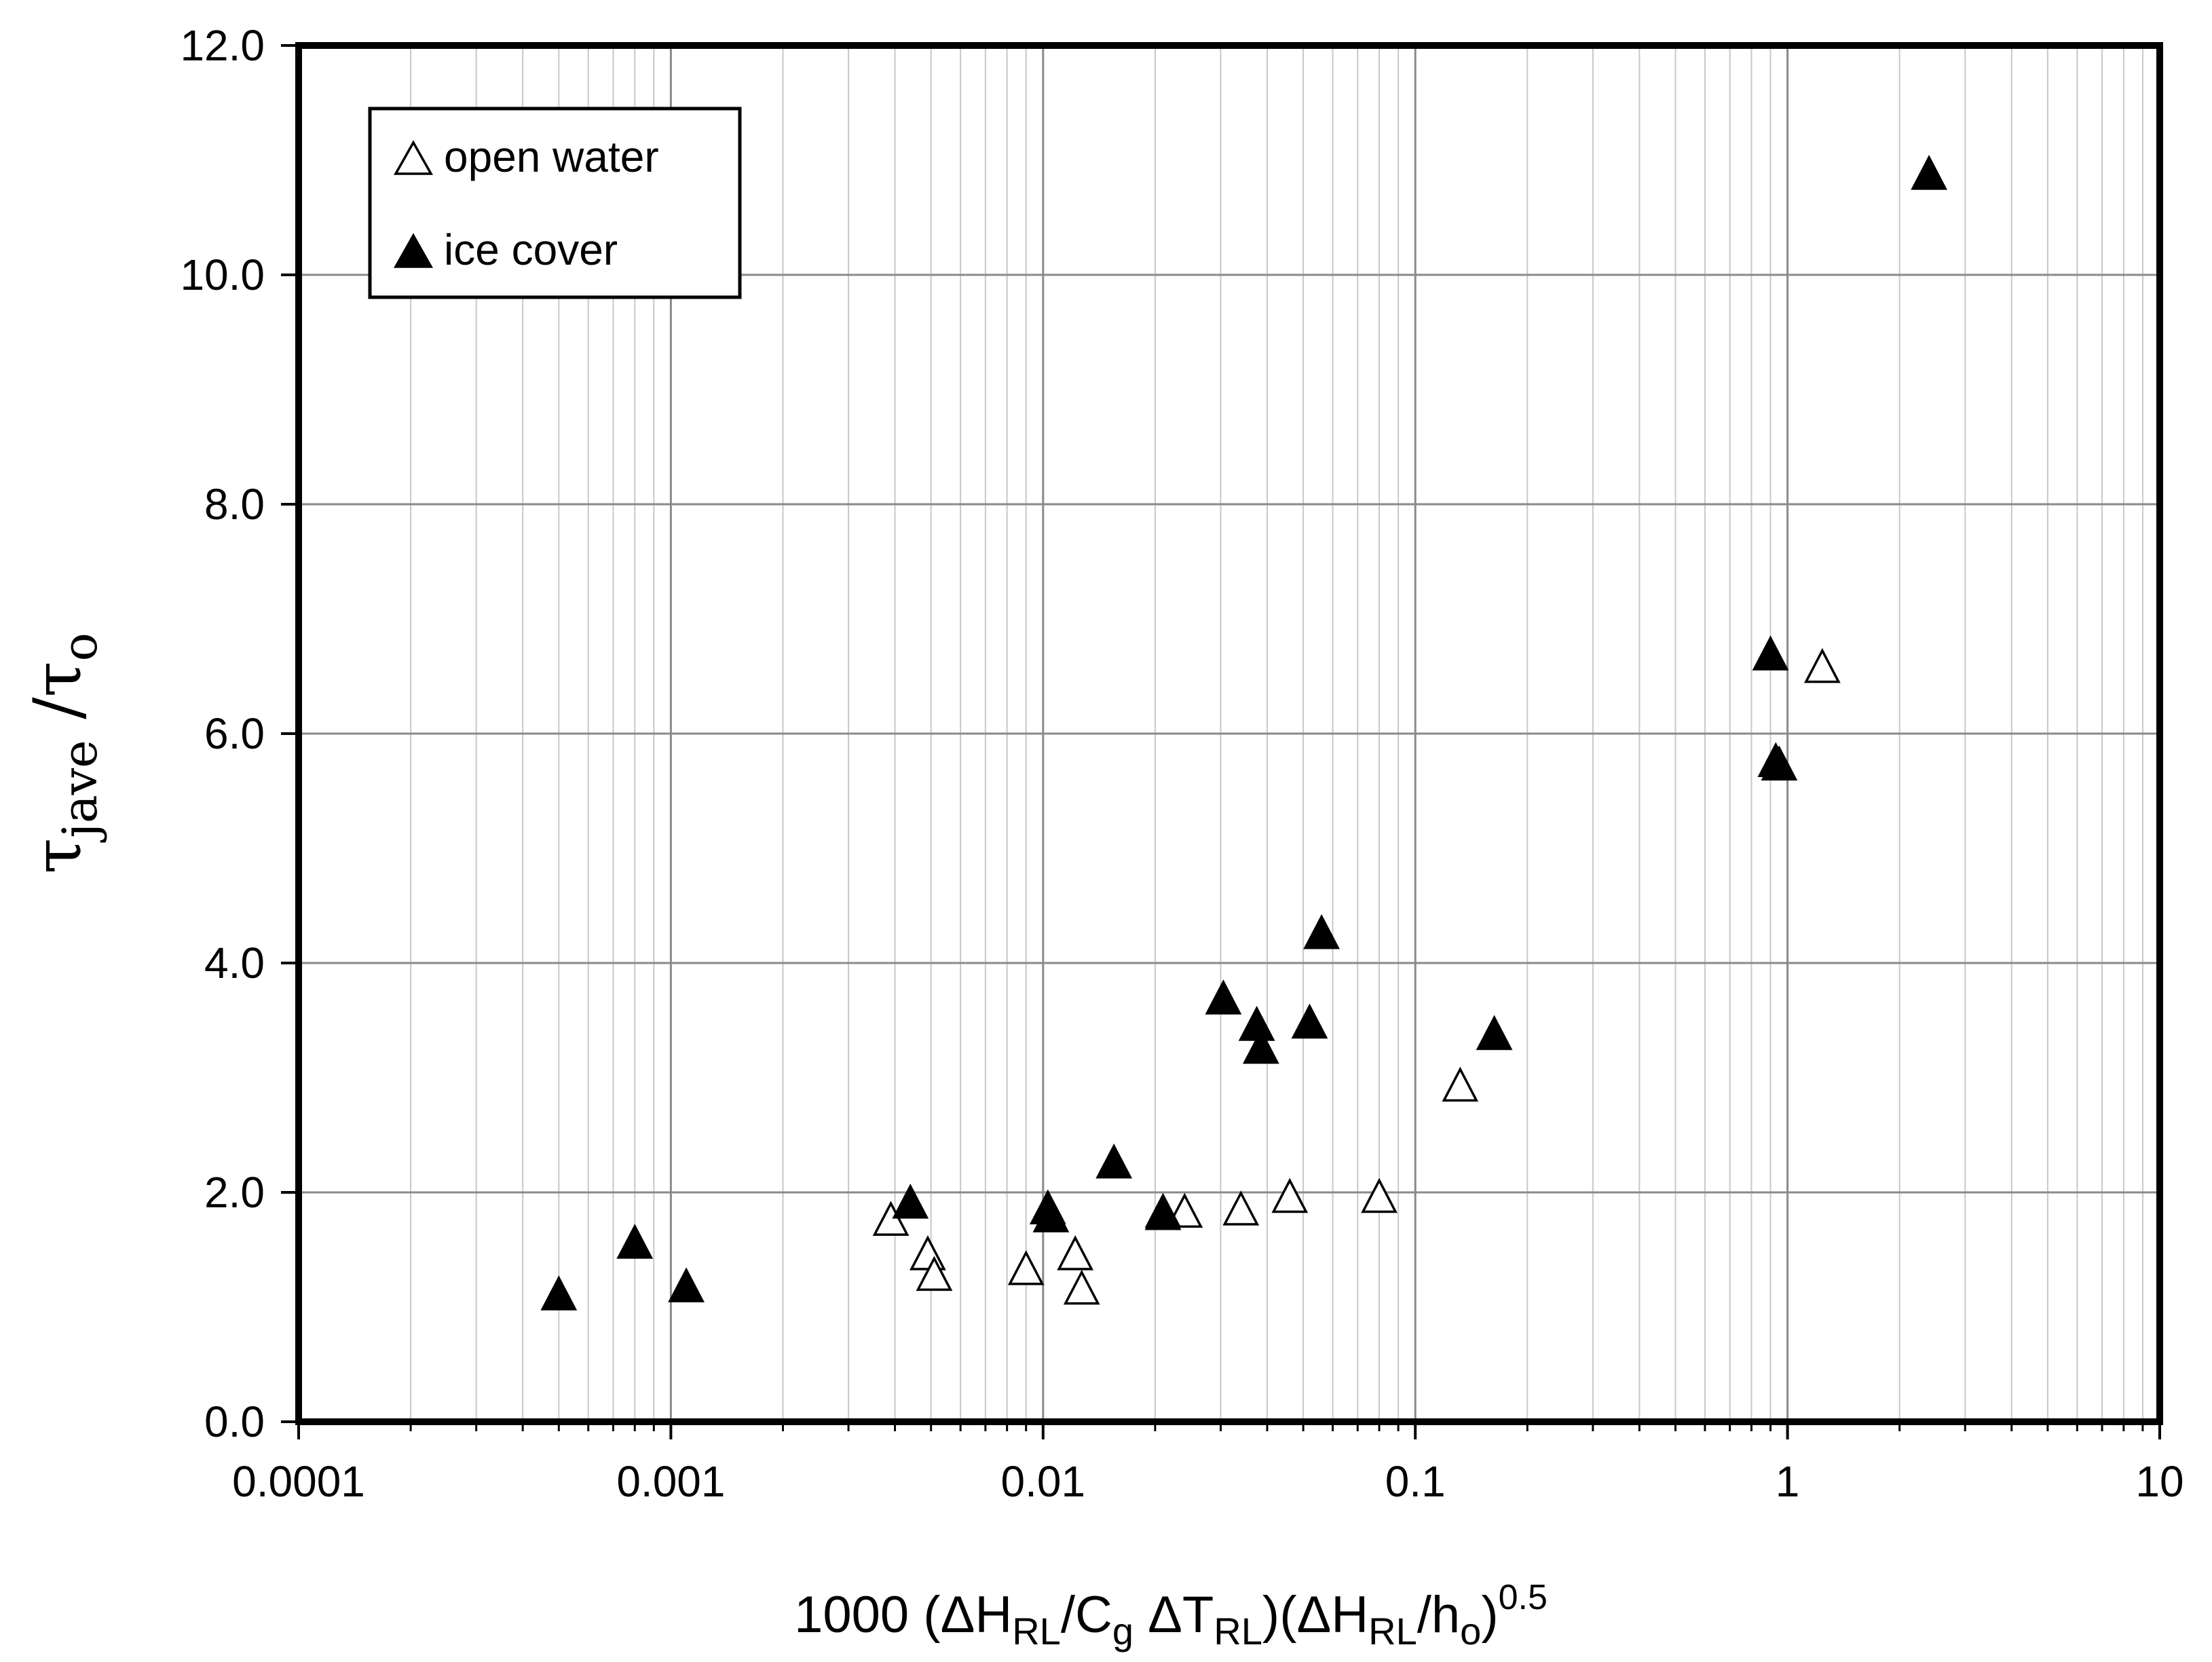  I want to click on legend: open water ice cover, so click(555, 203).